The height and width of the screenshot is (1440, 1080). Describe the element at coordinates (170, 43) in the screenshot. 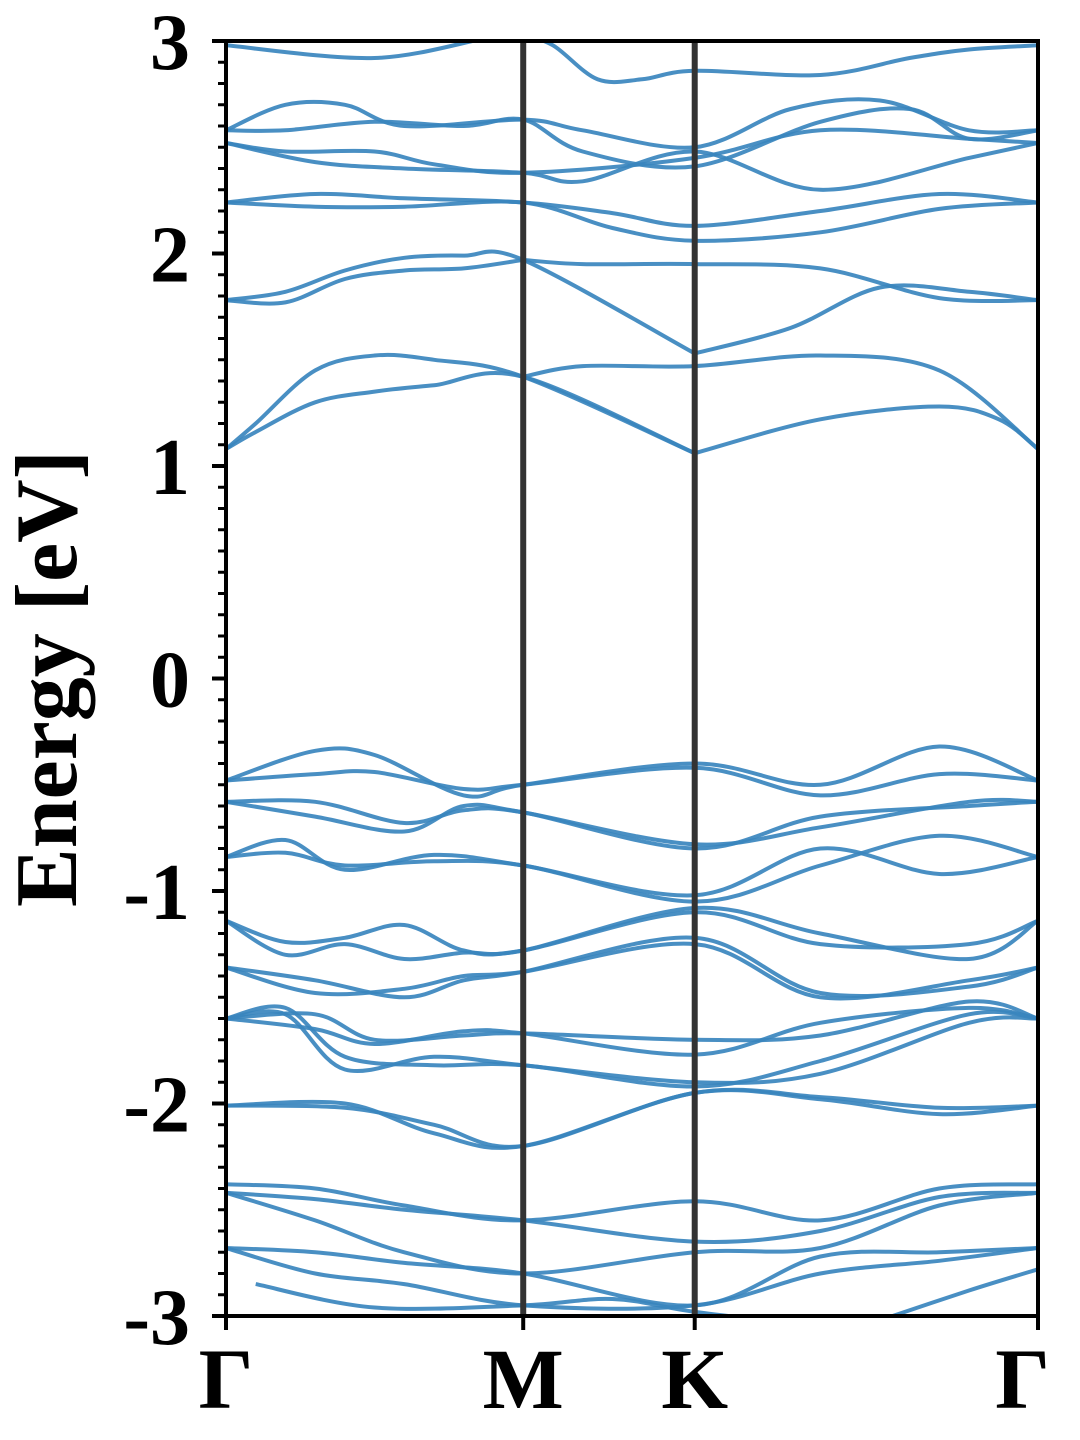

I see `y-tick-label: 3` at that location.